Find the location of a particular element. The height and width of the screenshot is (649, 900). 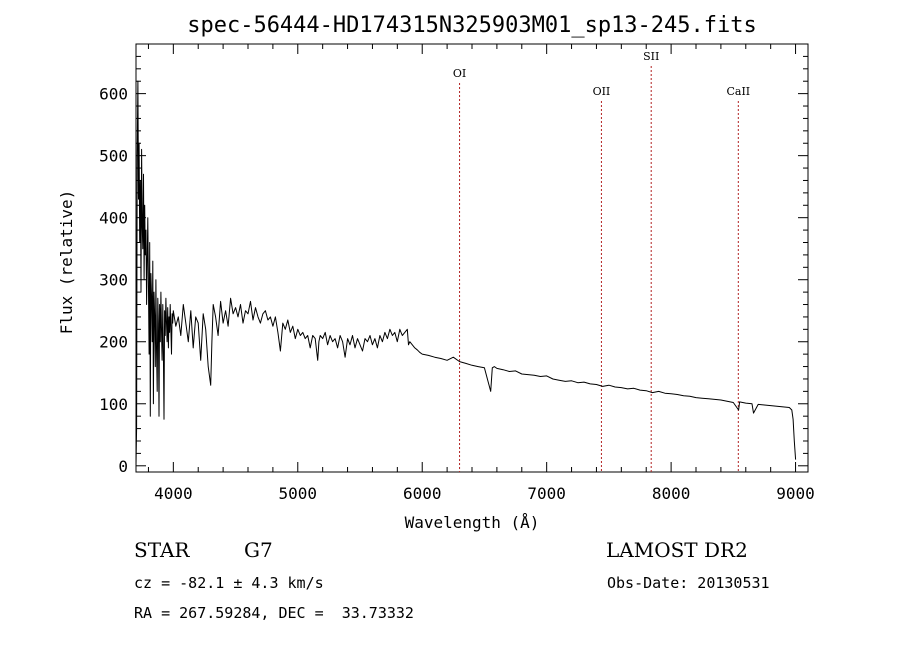

x-tick-label: 9000 is located at coordinates (795, 493).